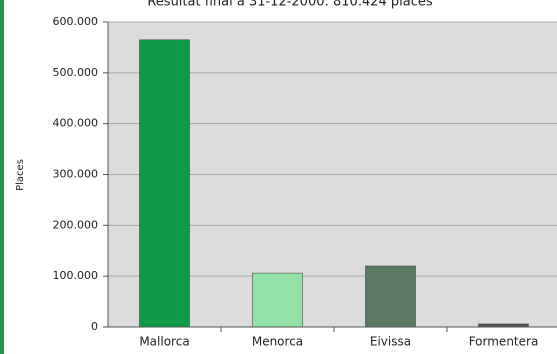 The height and width of the screenshot is (354, 557). I want to click on y-tick-label: 0, so click(94, 326).